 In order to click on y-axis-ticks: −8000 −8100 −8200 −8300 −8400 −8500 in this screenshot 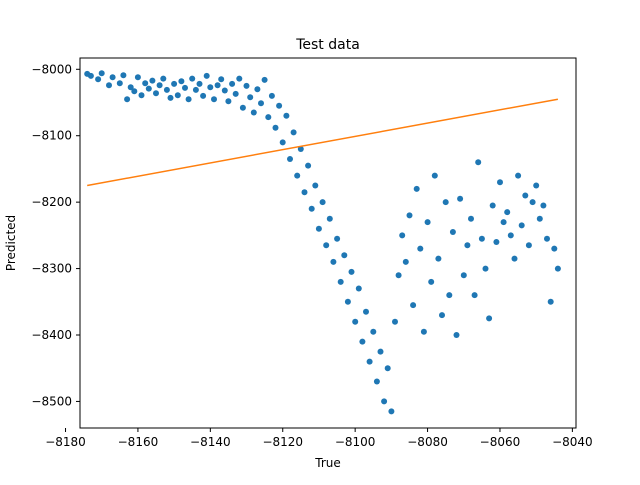, I will do `click(55, 235)`.